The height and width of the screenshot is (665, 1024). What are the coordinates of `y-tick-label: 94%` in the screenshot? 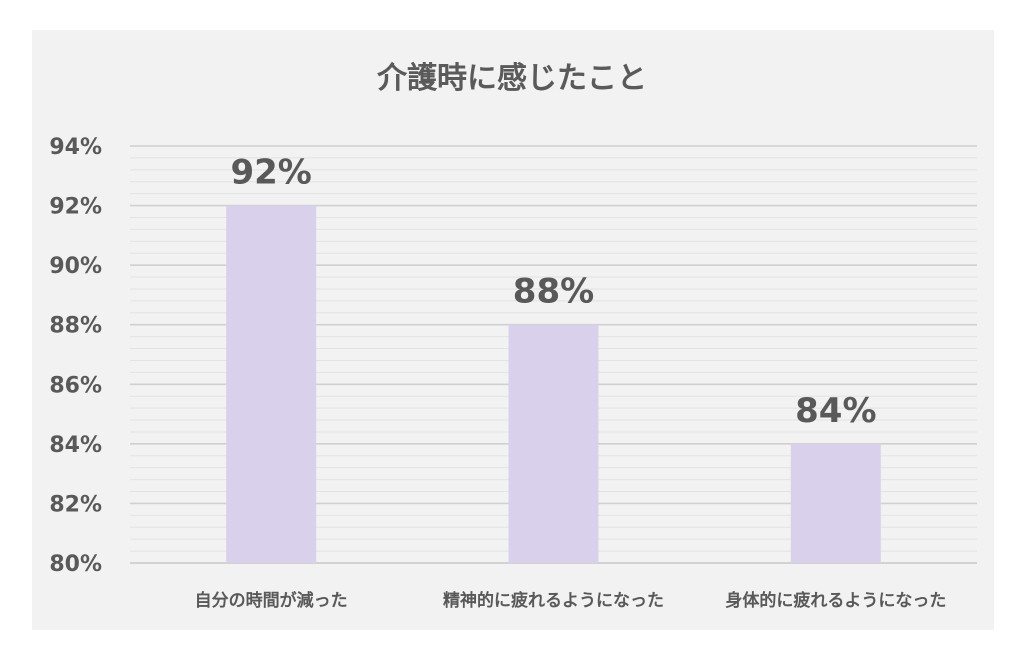 It's located at (75, 147).